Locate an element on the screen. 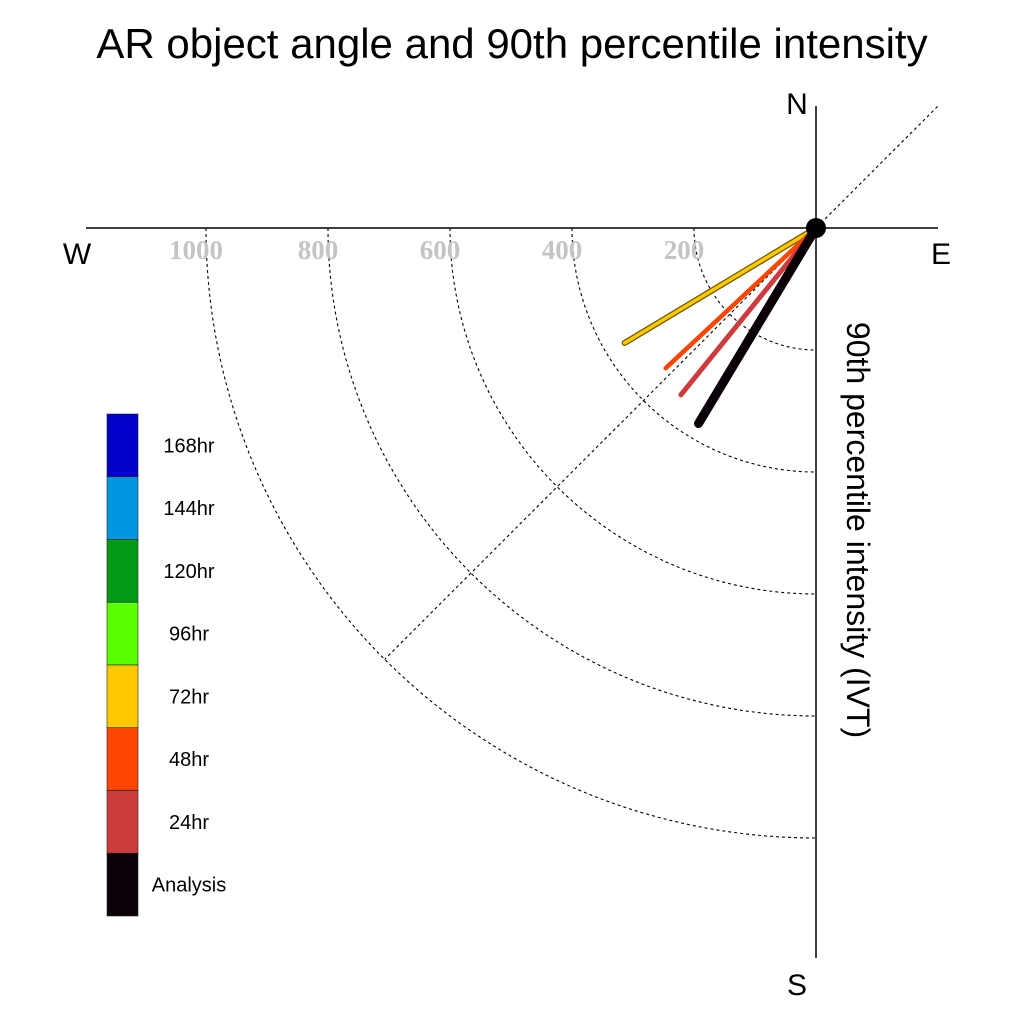 Image resolution: width=1024 pixels, height=1024 pixels. series-vector-24hr is located at coordinates (748, 311).